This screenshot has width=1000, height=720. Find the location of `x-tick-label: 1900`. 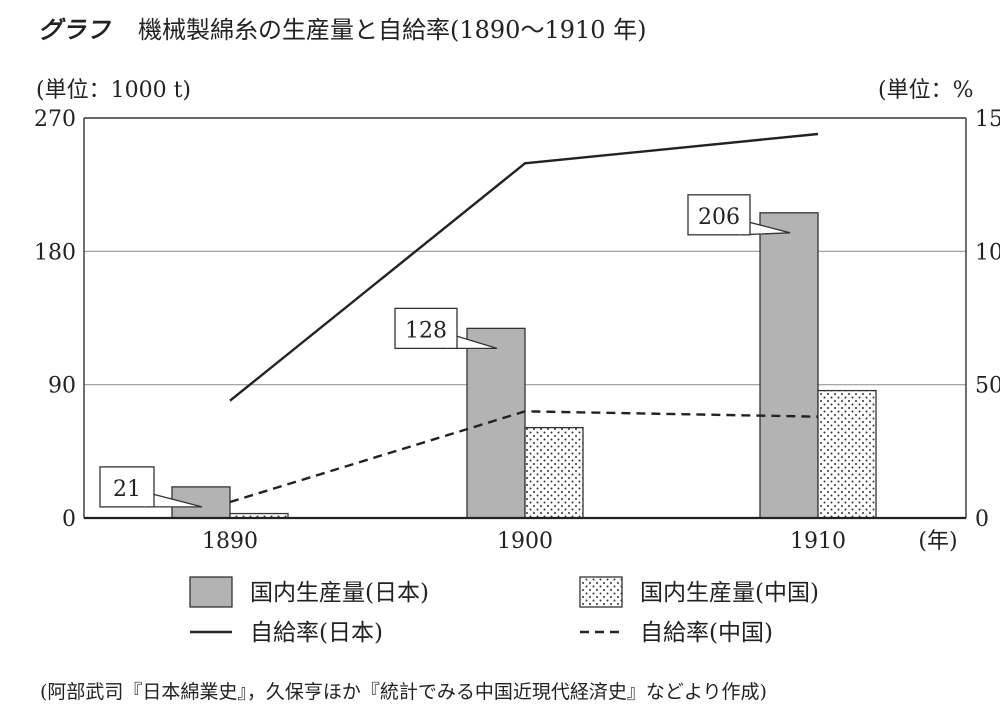

x-tick-label: 1900 is located at coordinates (525, 541).